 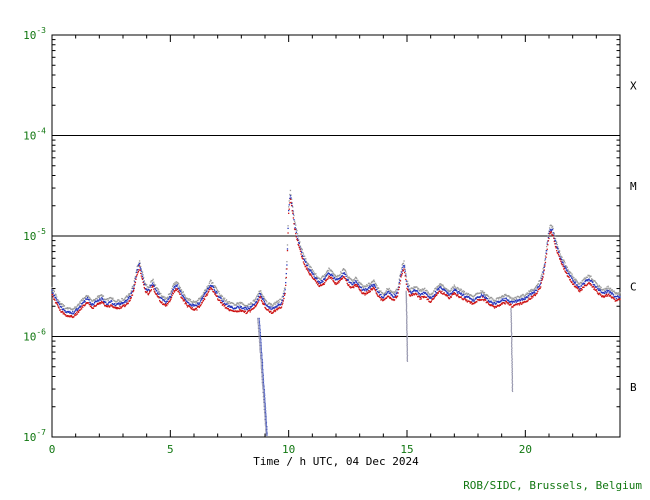 What do you see at coordinates (336, 461) in the screenshot?
I see `x-axis-label: Time / h UTC, 04 Dec 2024` at bounding box center [336, 461].